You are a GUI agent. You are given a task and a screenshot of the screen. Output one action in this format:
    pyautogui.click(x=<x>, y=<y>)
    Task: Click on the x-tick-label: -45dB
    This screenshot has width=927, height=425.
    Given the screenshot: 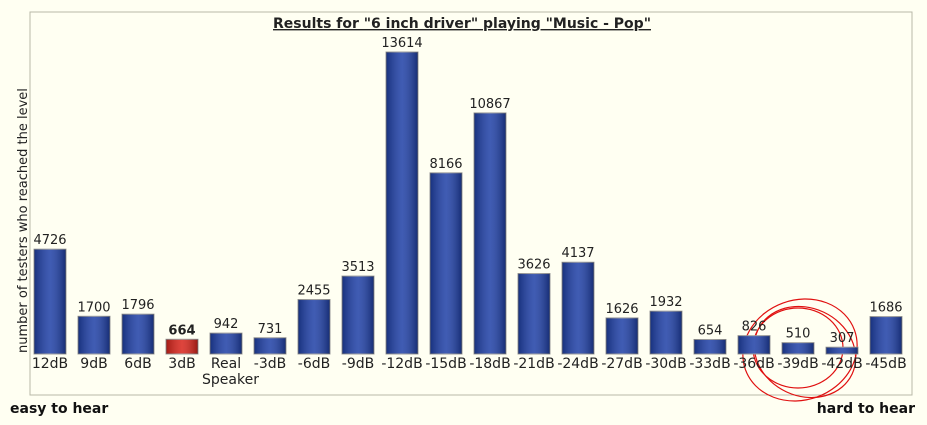 What is the action you would take?
    pyautogui.click(x=886, y=364)
    